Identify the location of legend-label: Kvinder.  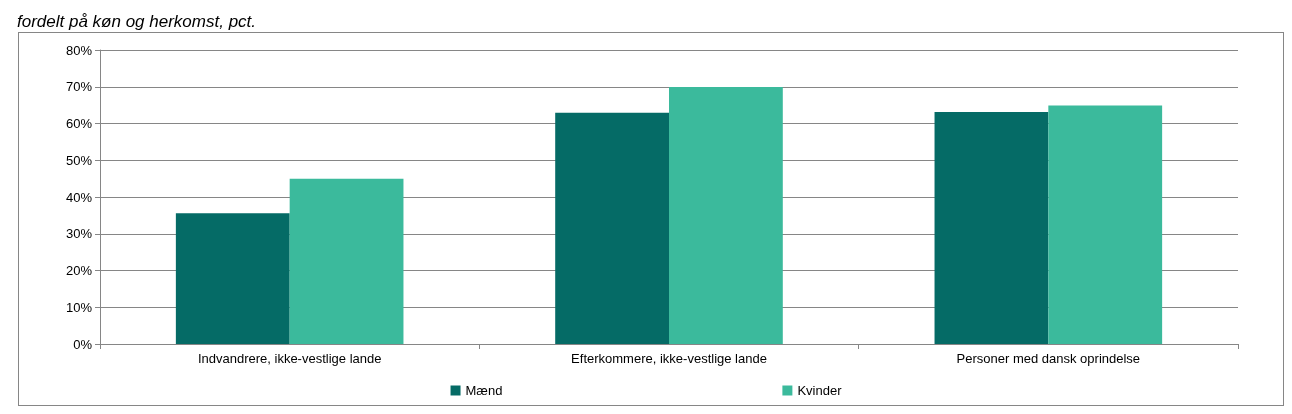
(820, 390).